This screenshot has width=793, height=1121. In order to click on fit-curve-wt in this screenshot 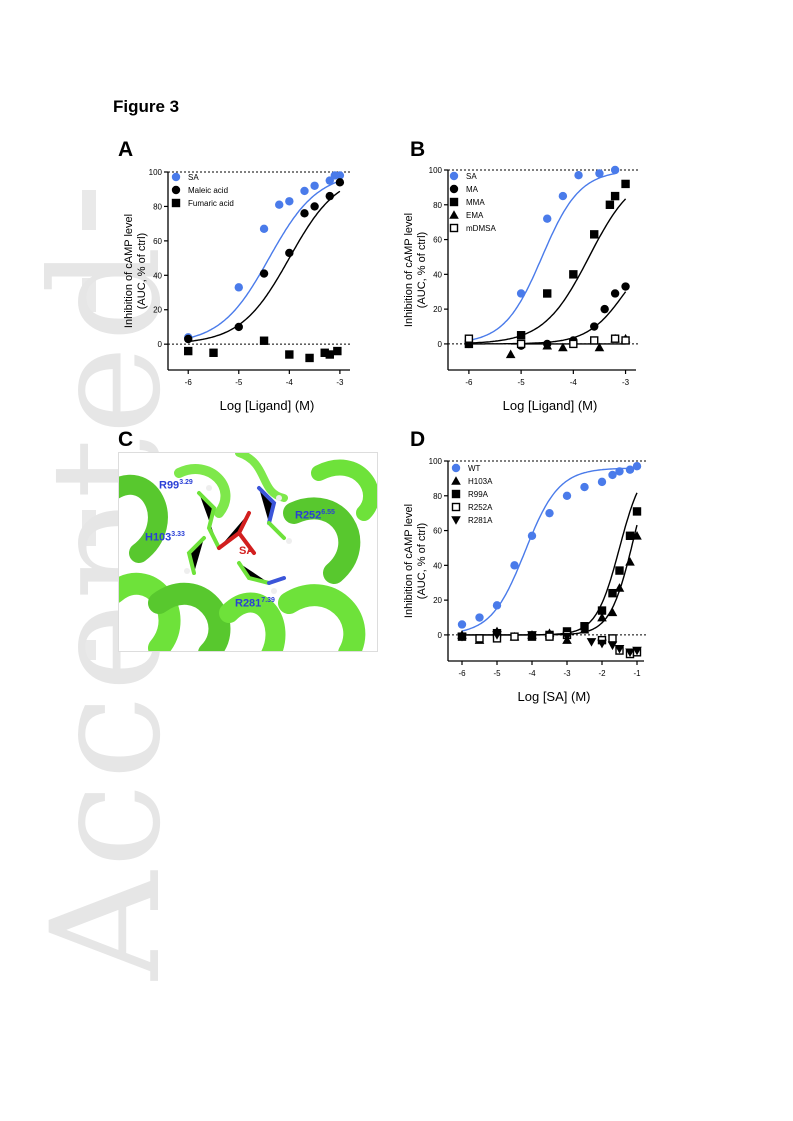, I will do `click(549, 549)`.